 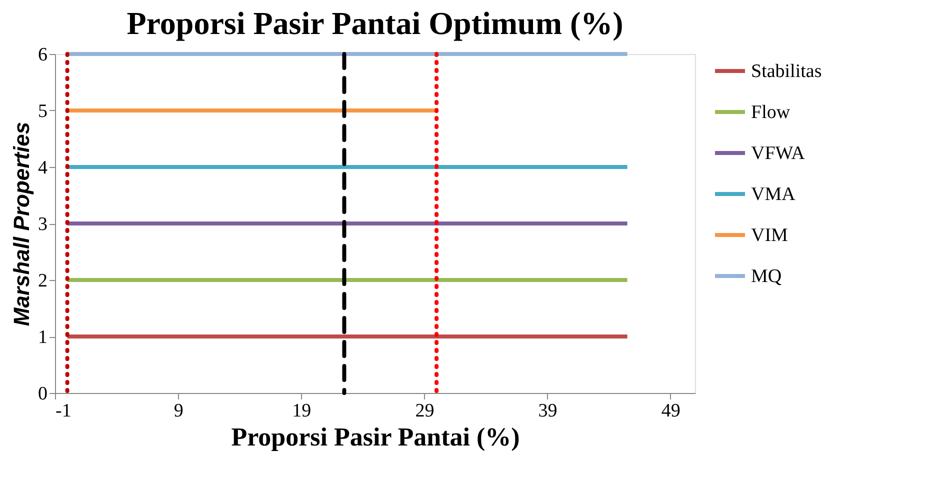 What do you see at coordinates (769, 235) in the screenshot?
I see `legend-label: VIM` at bounding box center [769, 235].